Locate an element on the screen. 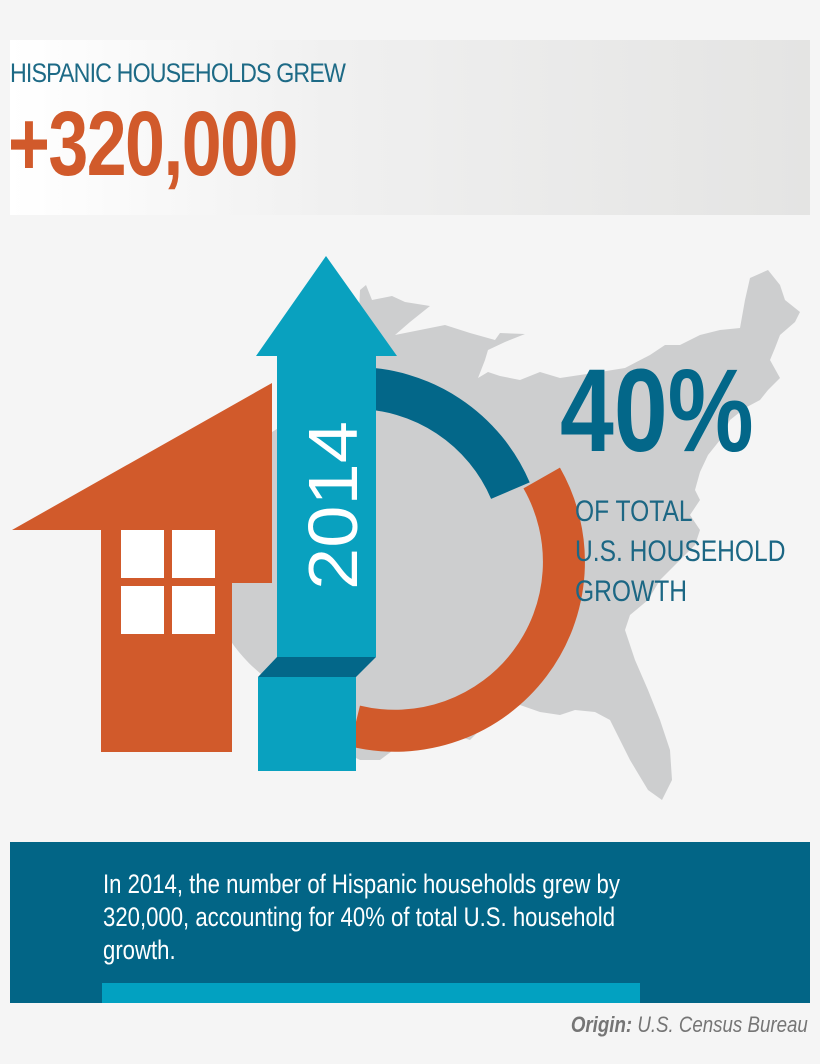 This screenshot has width=820, height=1064. stat-label-line: OF TOTAL is located at coordinates (634, 511).